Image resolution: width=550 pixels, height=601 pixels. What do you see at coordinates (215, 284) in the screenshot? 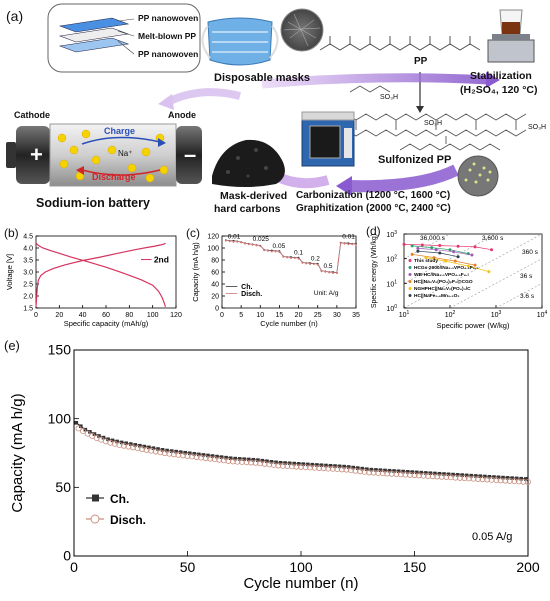
I see `y-tick-label: 40` at bounding box center [215, 284].